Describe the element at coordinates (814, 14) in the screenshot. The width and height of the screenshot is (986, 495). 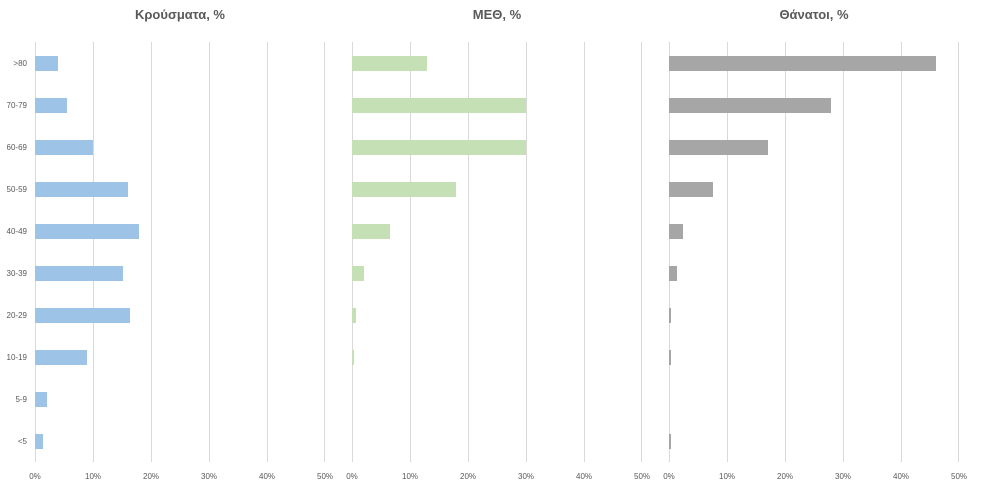
I see `chart-title-deaths: Θάνατοι, %` at that location.